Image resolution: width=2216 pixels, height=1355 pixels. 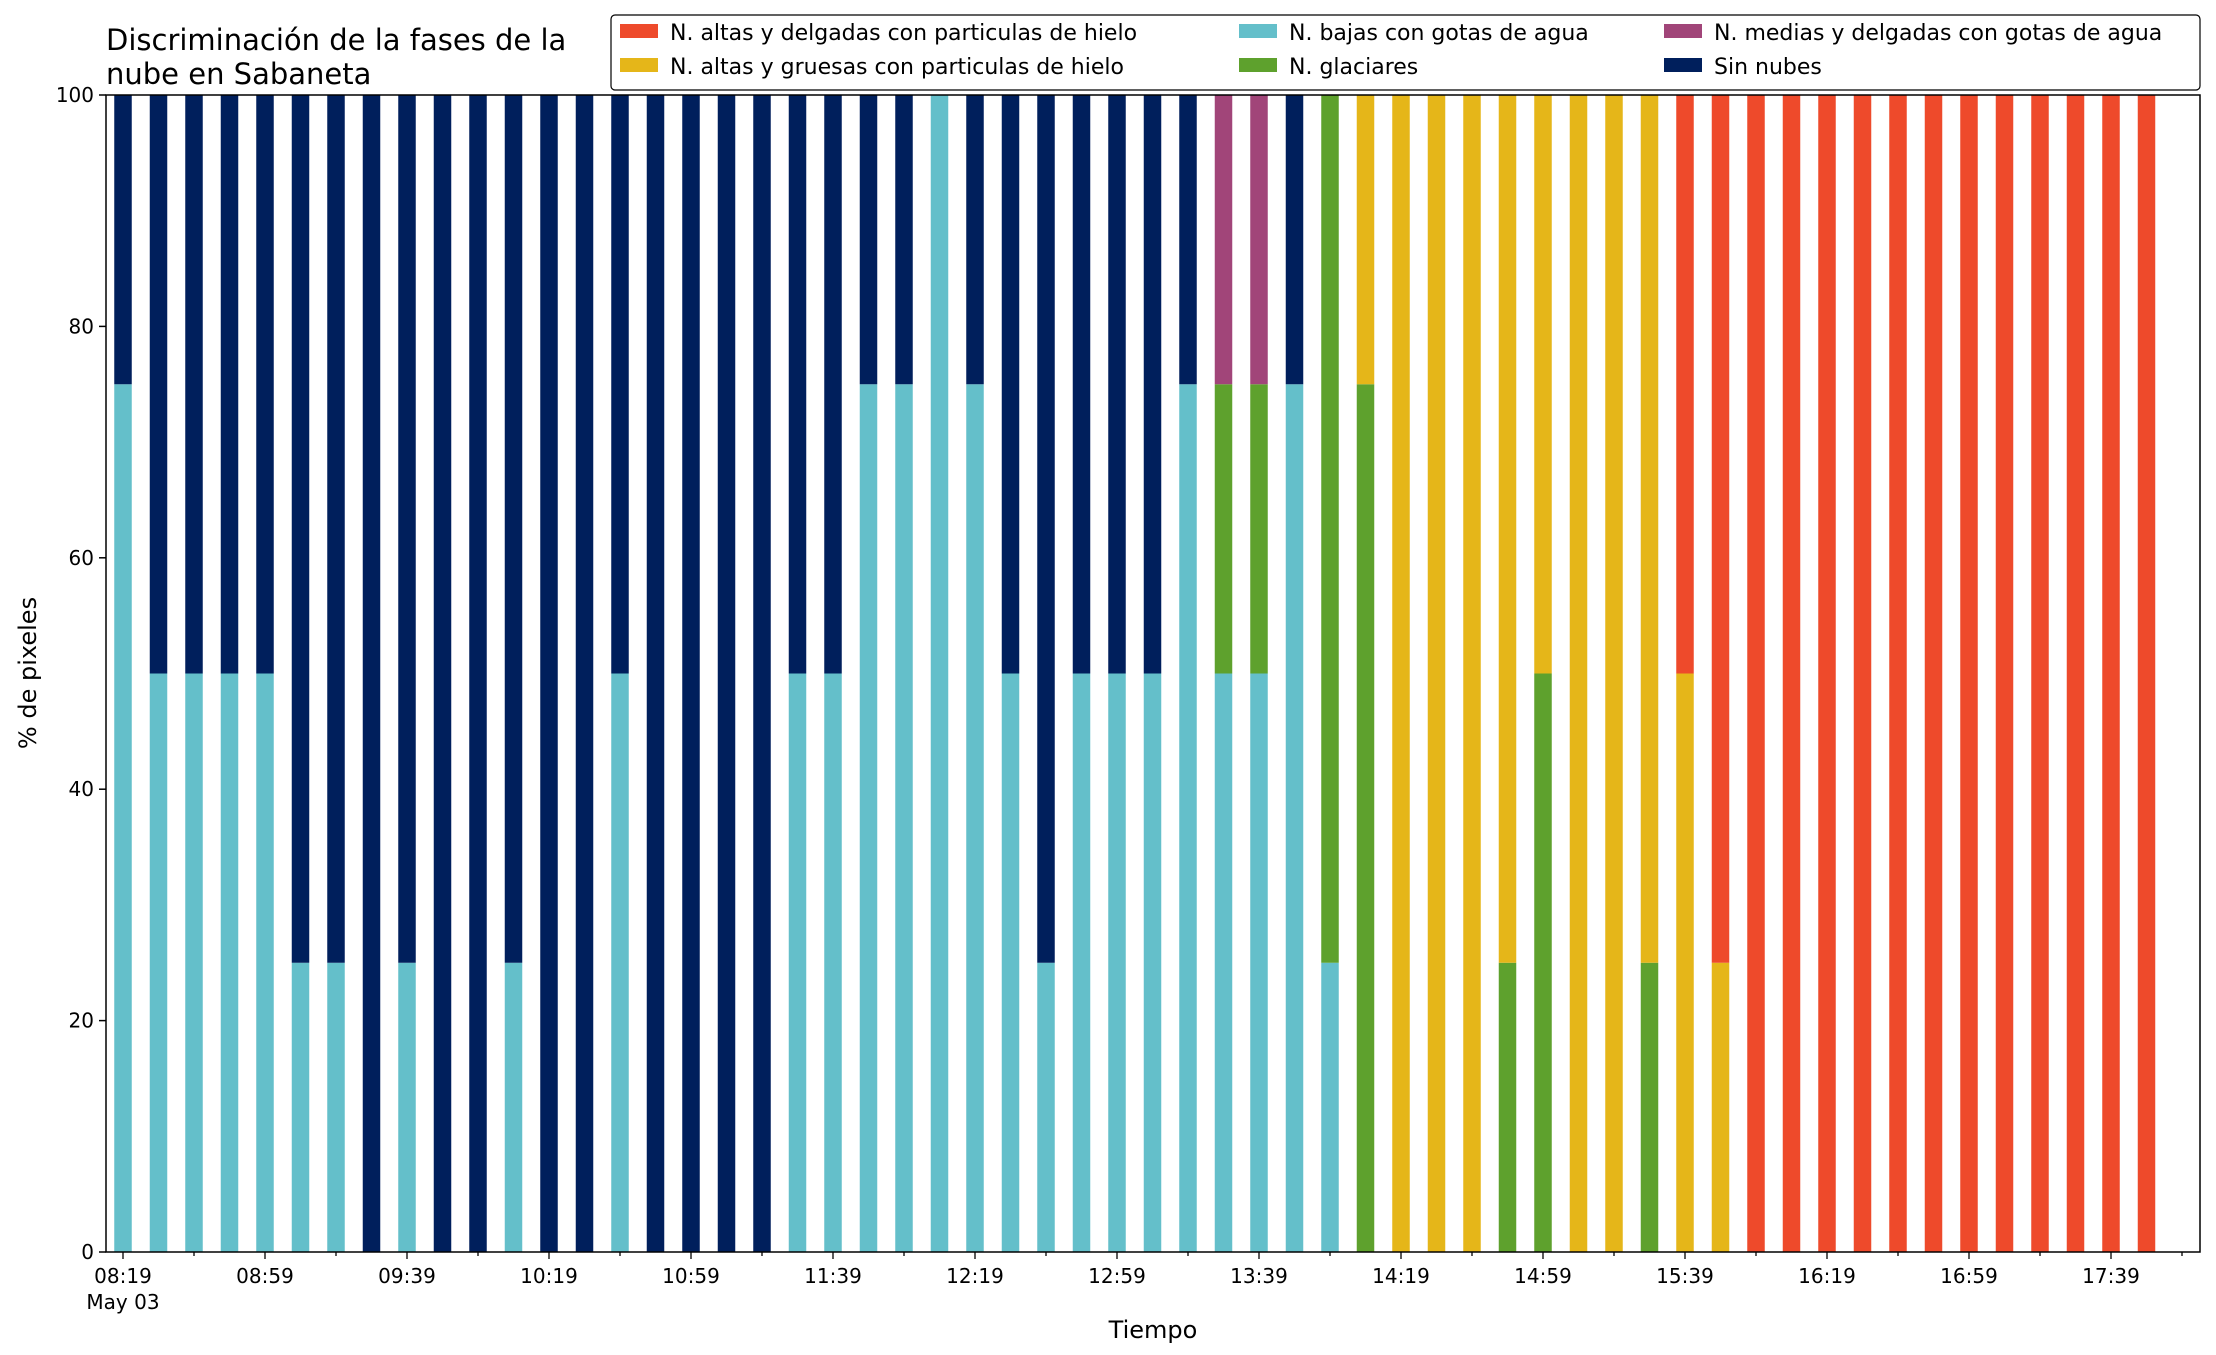 What do you see at coordinates (1258, 31) in the screenshot?
I see `legend-swatch-n-bajas-con-gotas-de-agua` at bounding box center [1258, 31].